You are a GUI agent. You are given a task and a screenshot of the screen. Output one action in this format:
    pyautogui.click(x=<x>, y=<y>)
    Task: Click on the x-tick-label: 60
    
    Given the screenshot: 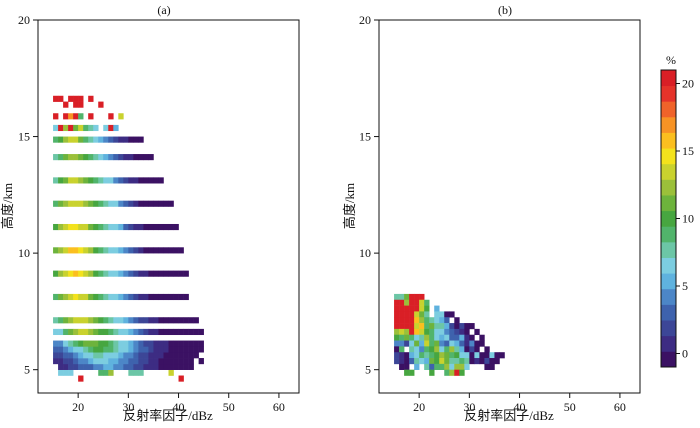 What is the action you would take?
    pyautogui.click(x=279, y=407)
    